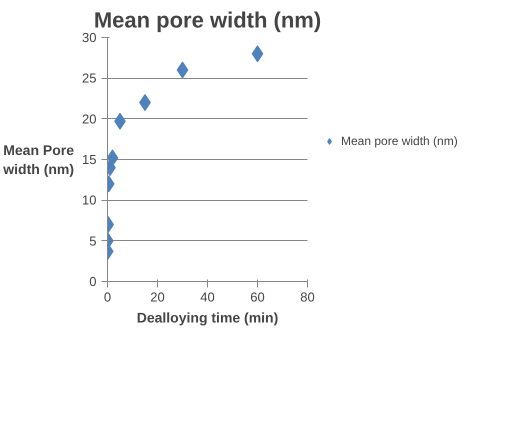 The height and width of the screenshot is (424, 530). I want to click on y-tick-label: 15, so click(89, 159).